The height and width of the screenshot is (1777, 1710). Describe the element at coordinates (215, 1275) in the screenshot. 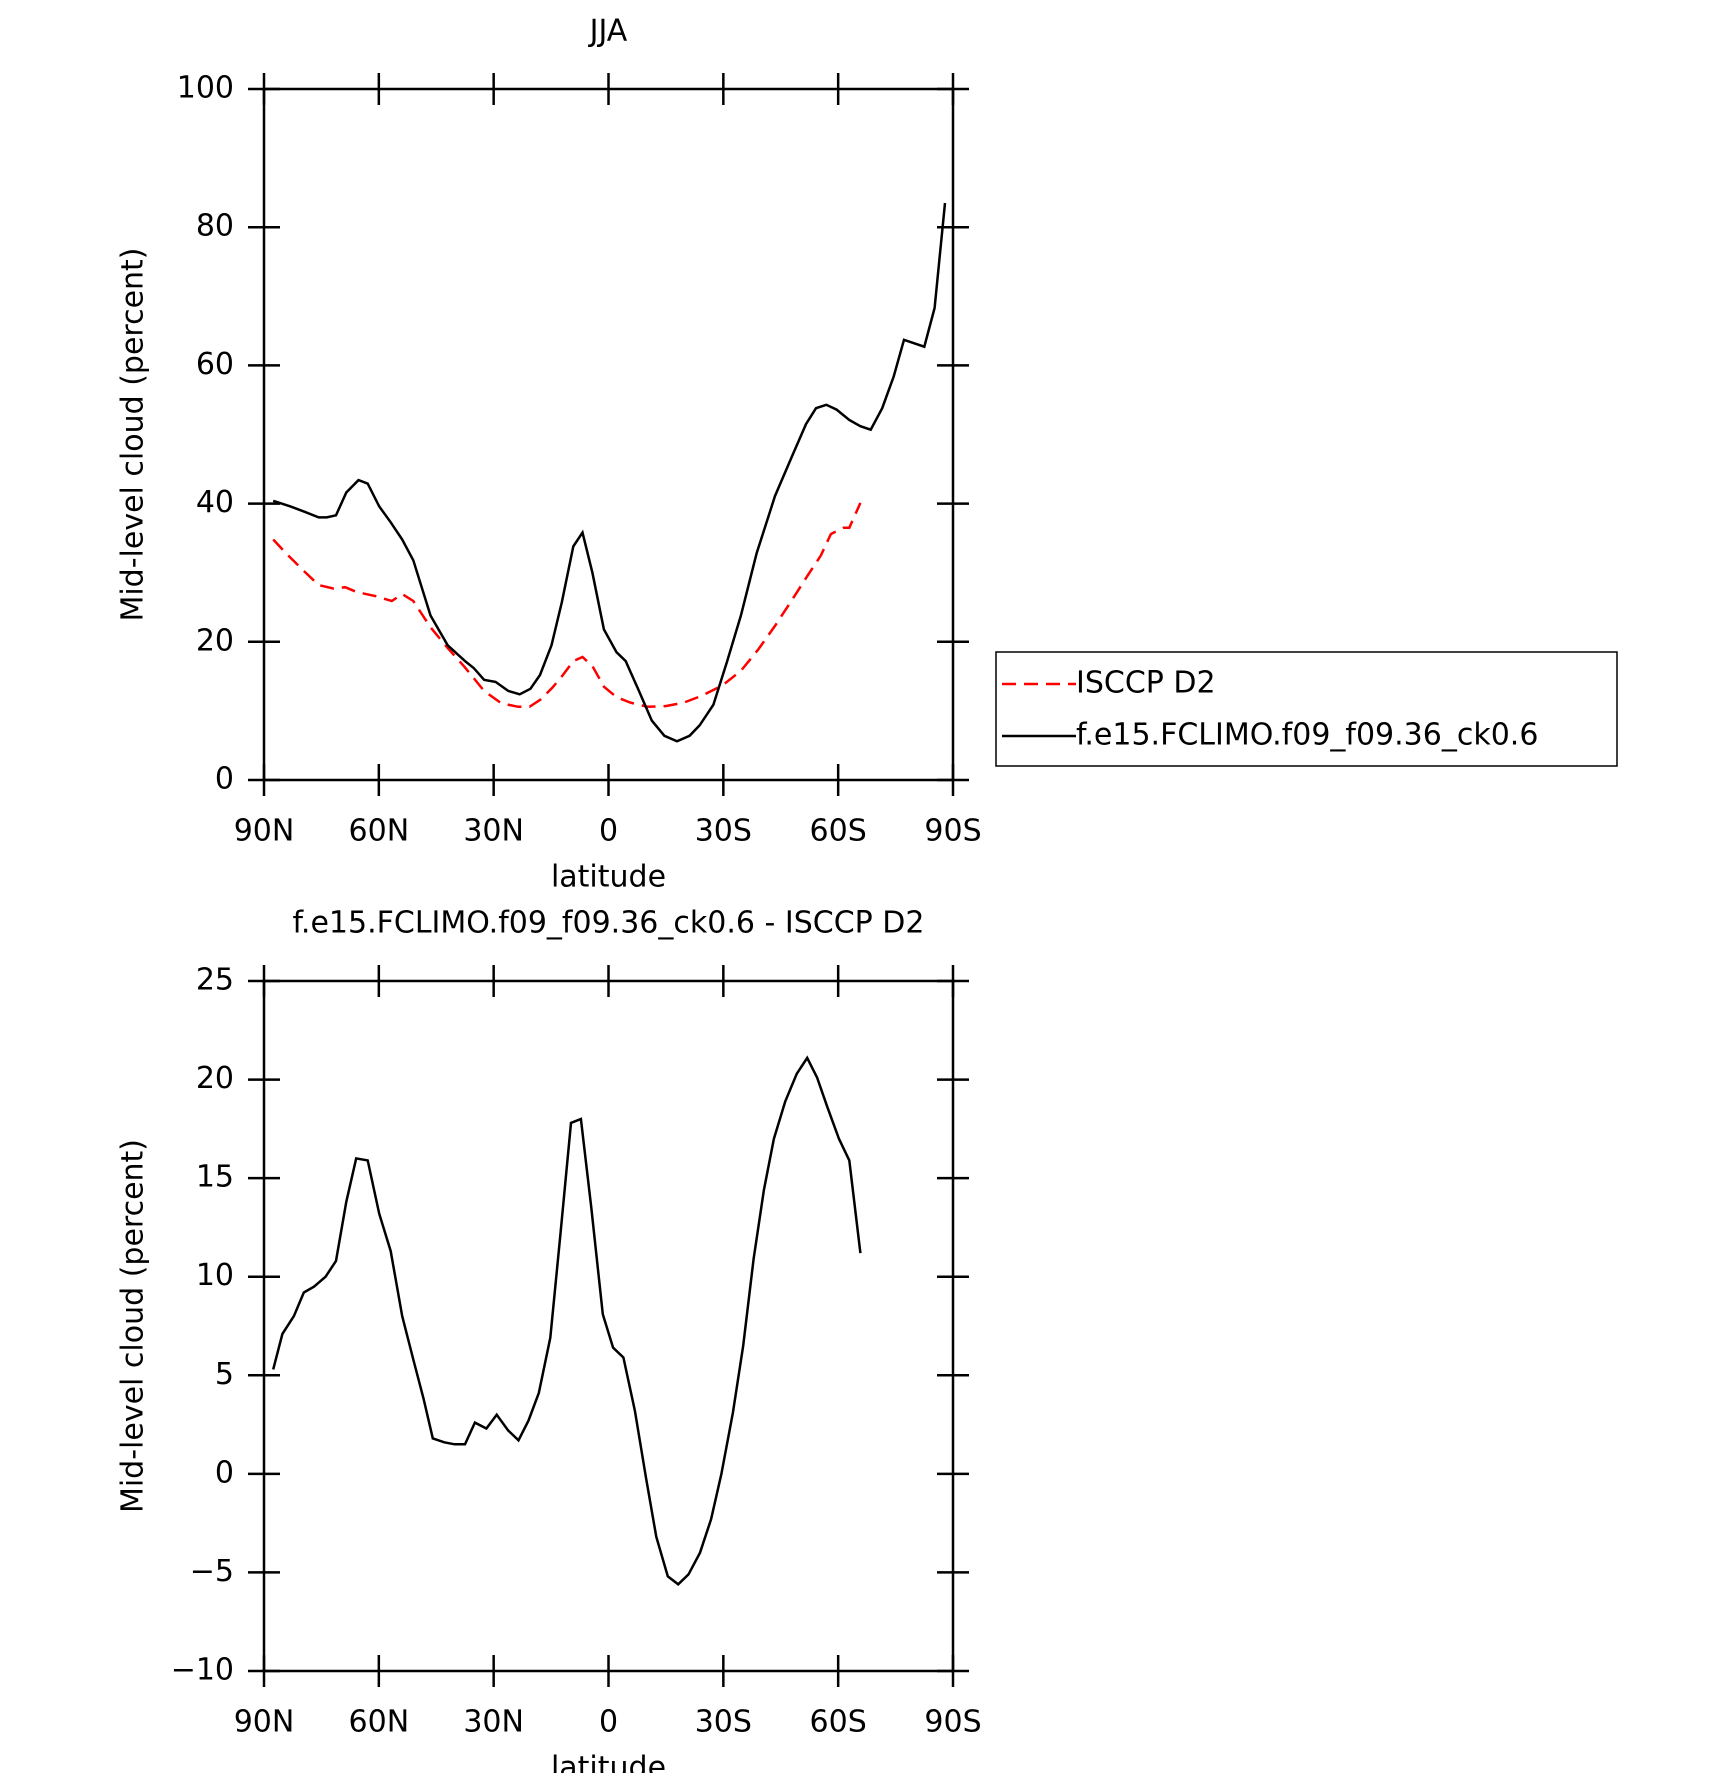

I see `y-tick-label: 10` at that location.